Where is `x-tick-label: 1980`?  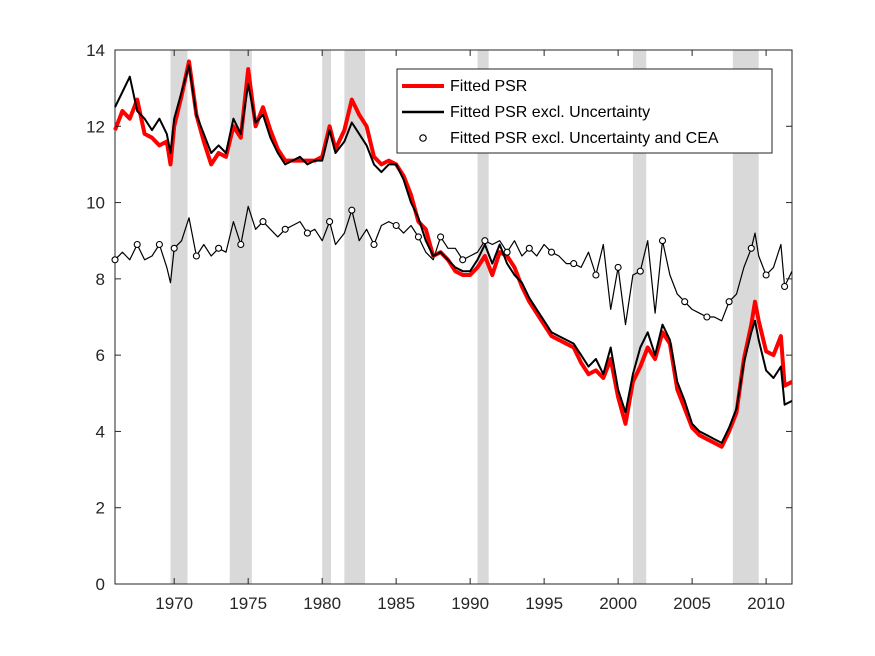
x-tick-label: 1980 is located at coordinates (322, 603).